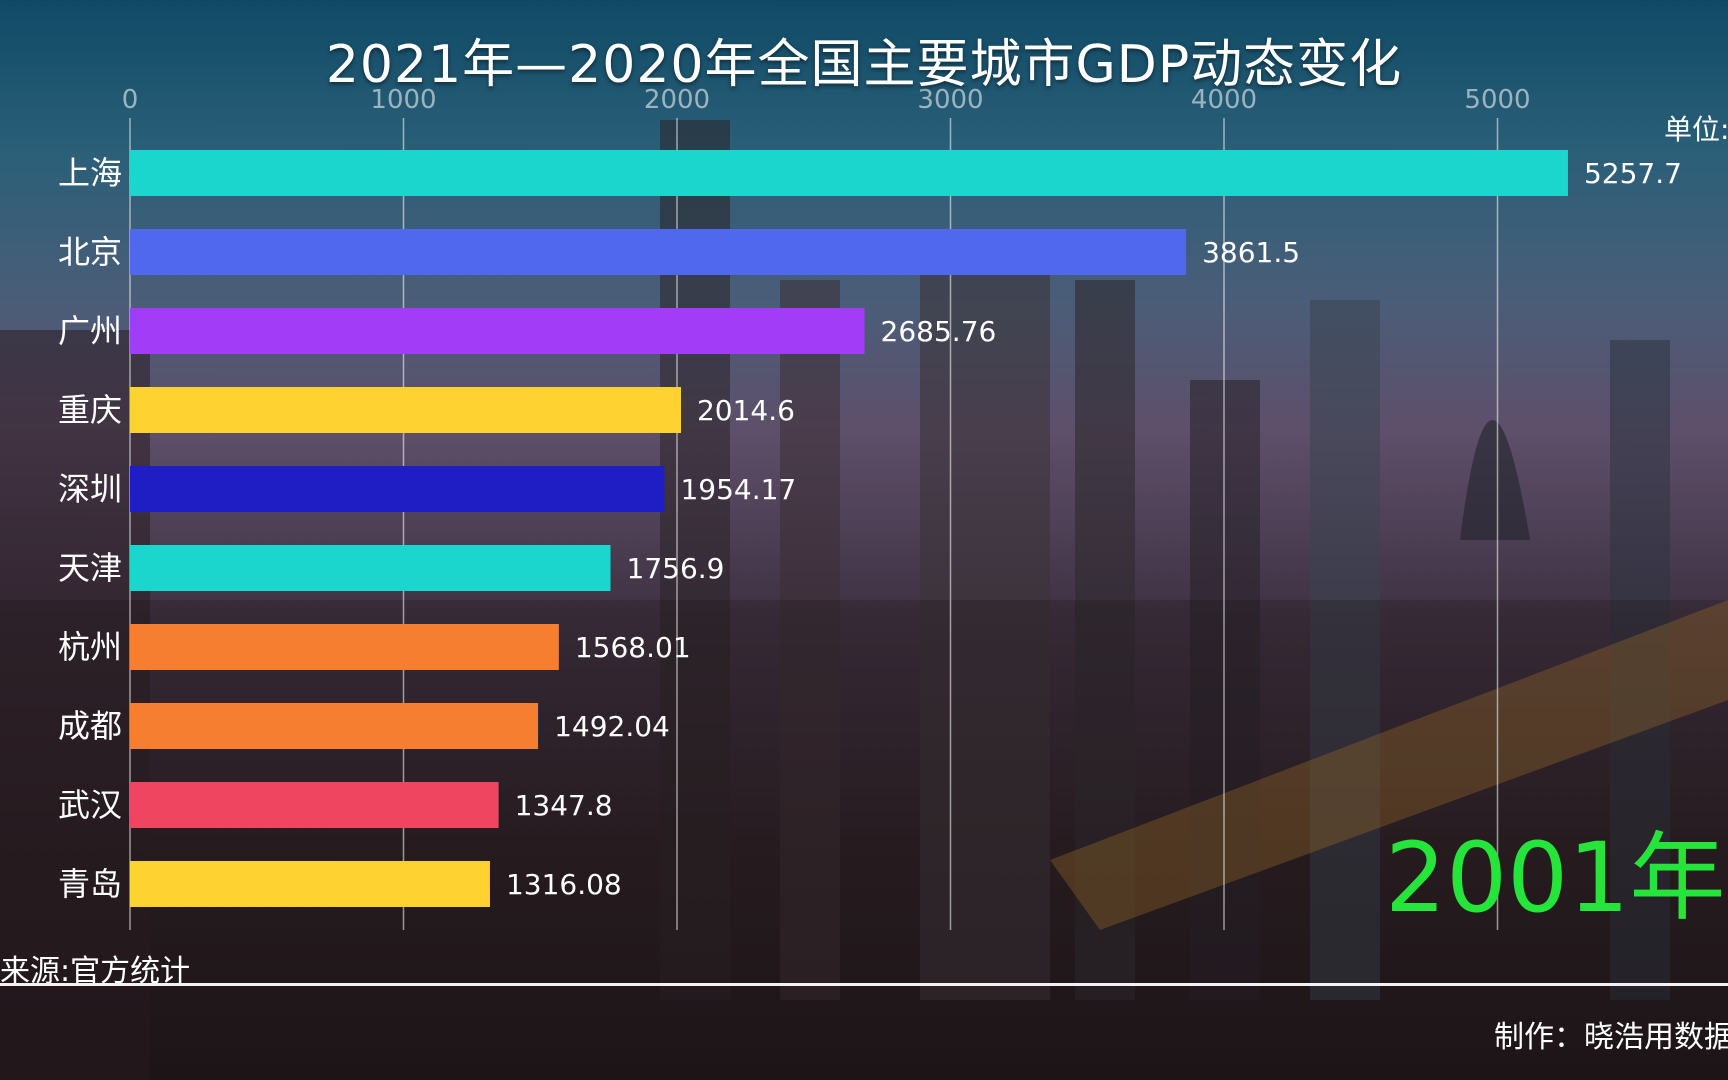 The width and height of the screenshot is (1728, 1080). I want to click on category-label: 重庆, so click(90, 410).